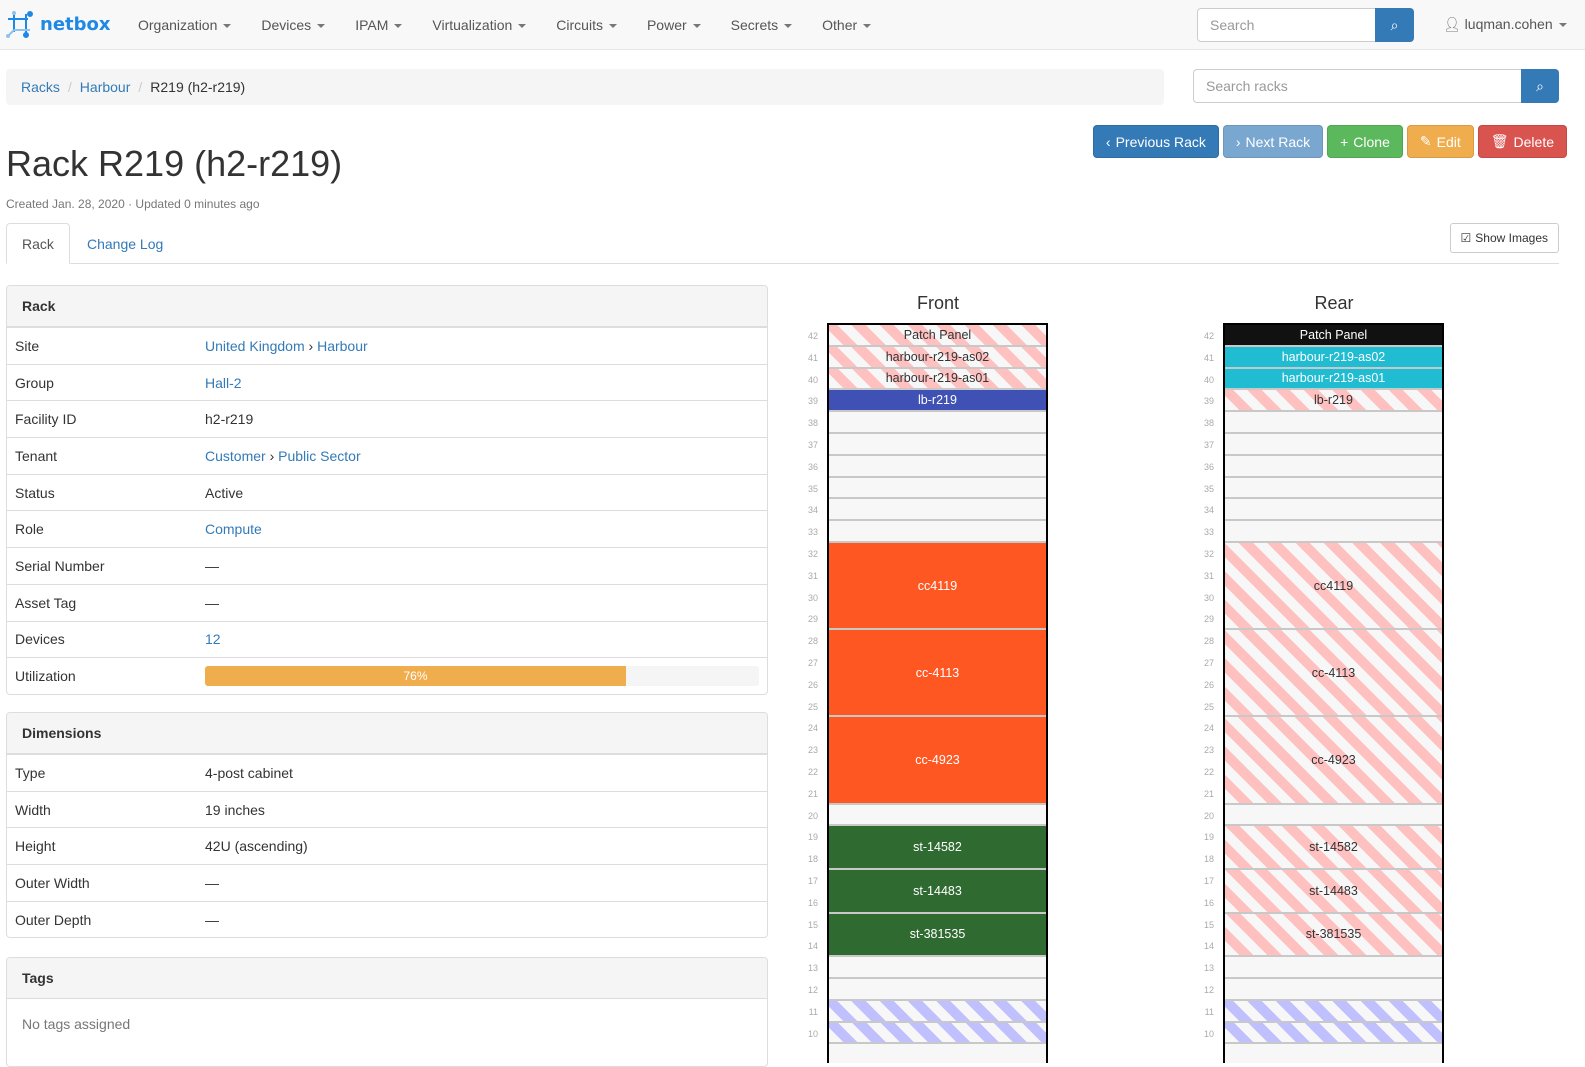 The height and width of the screenshot is (1067, 1585). What do you see at coordinates (185, 25) in the screenshot?
I see `menu-organization: Organization` at bounding box center [185, 25].